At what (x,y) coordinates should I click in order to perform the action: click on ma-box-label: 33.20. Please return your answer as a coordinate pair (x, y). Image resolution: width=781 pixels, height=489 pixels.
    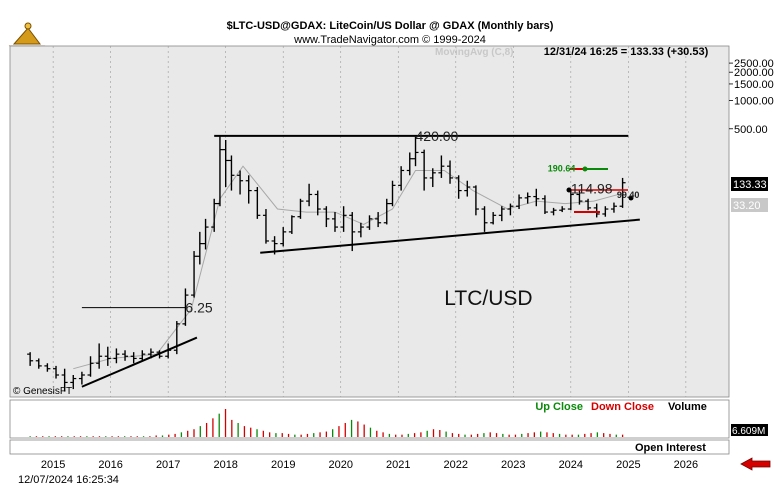
    Looking at the image, I should click on (747, 206).